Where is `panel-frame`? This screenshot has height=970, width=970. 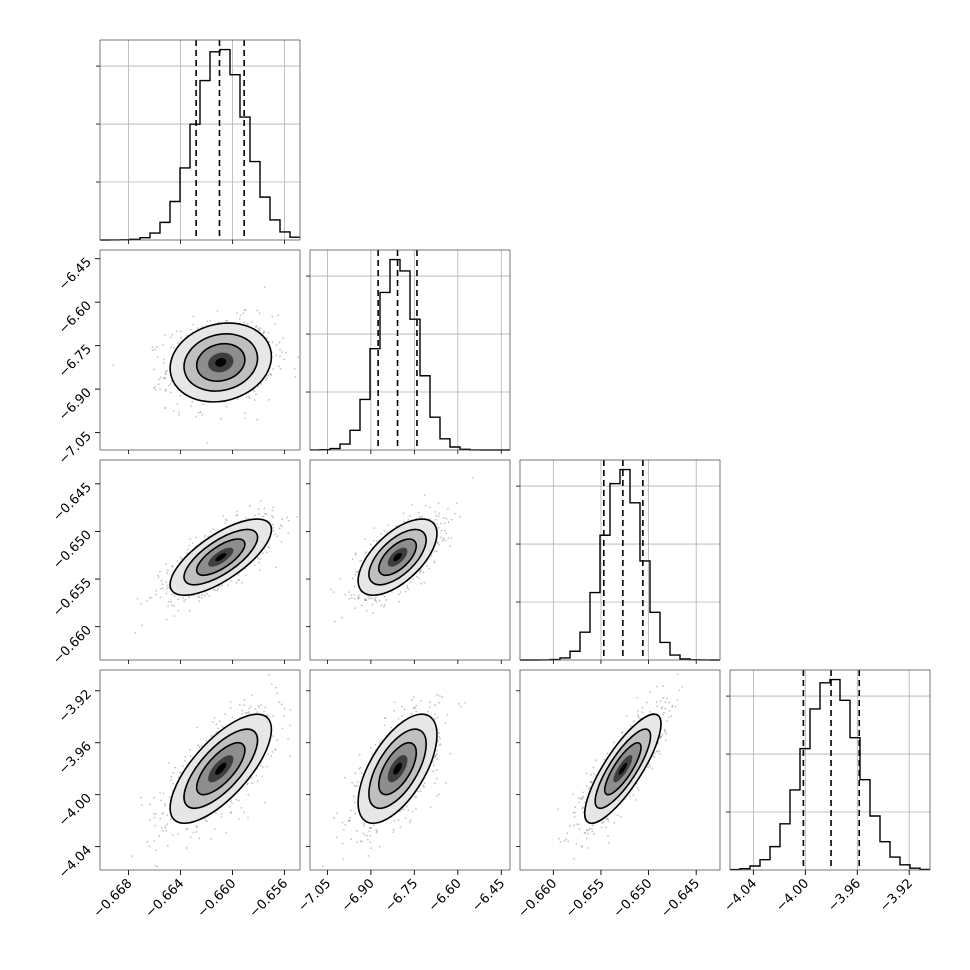 panel-frame is located at coordinates (200, 350).